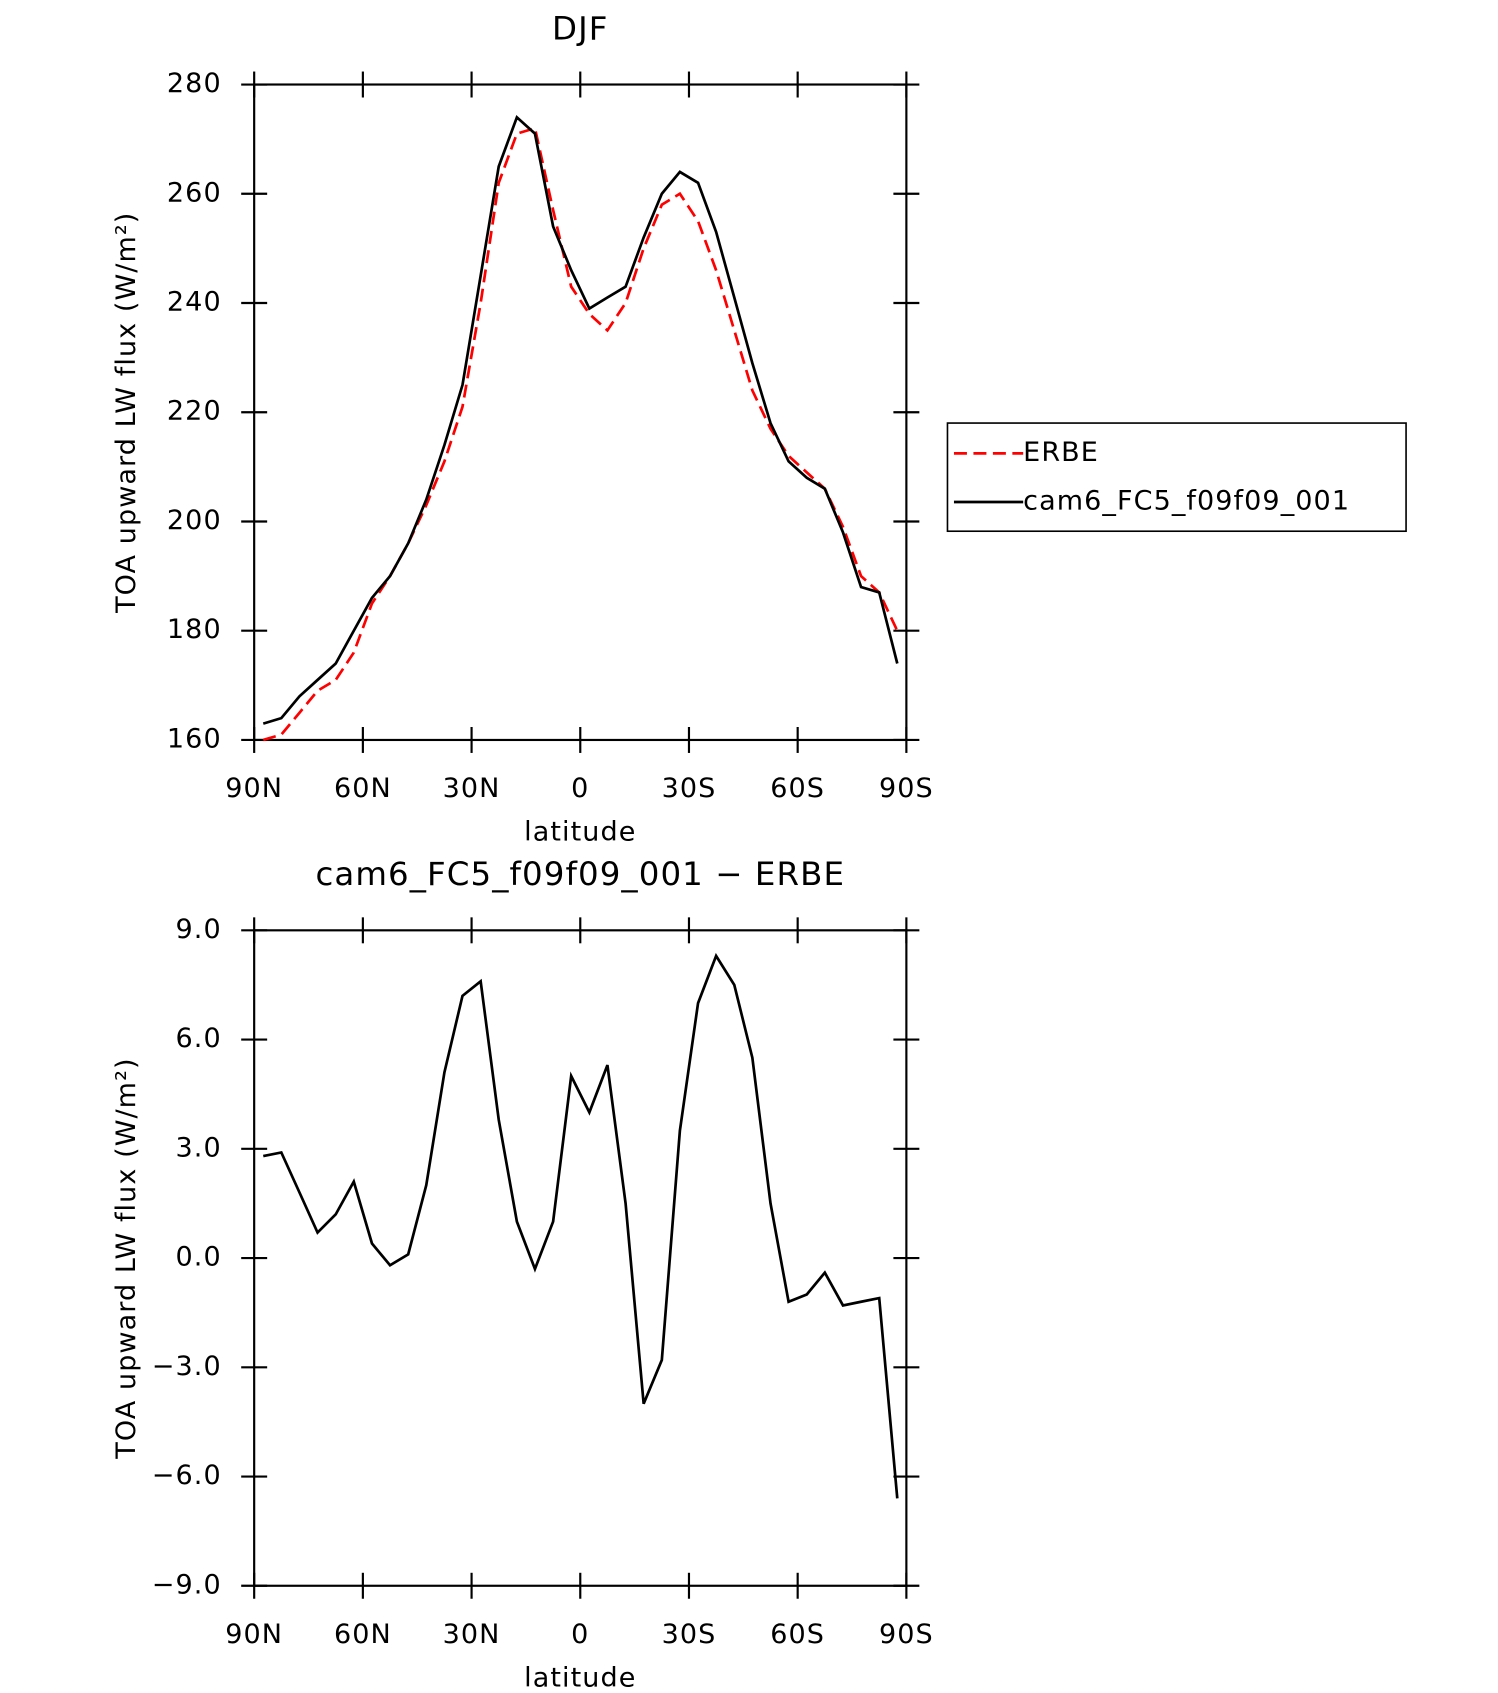 Image resolution: width=1498 pixels, height=1693 pixels. What do you see at coordinates (194, 411) in the screenshot?
I see `y-tick-label: 220` at bounding box center [194, 411].